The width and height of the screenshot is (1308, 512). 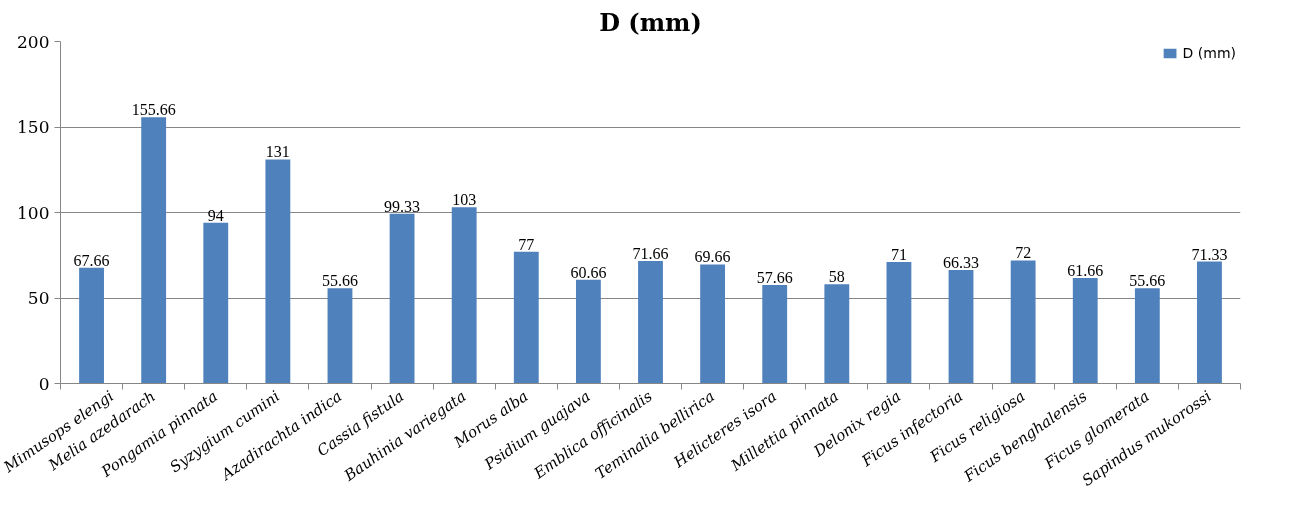 I want to click on data-label: 60.66, so click(x=588, y=272).